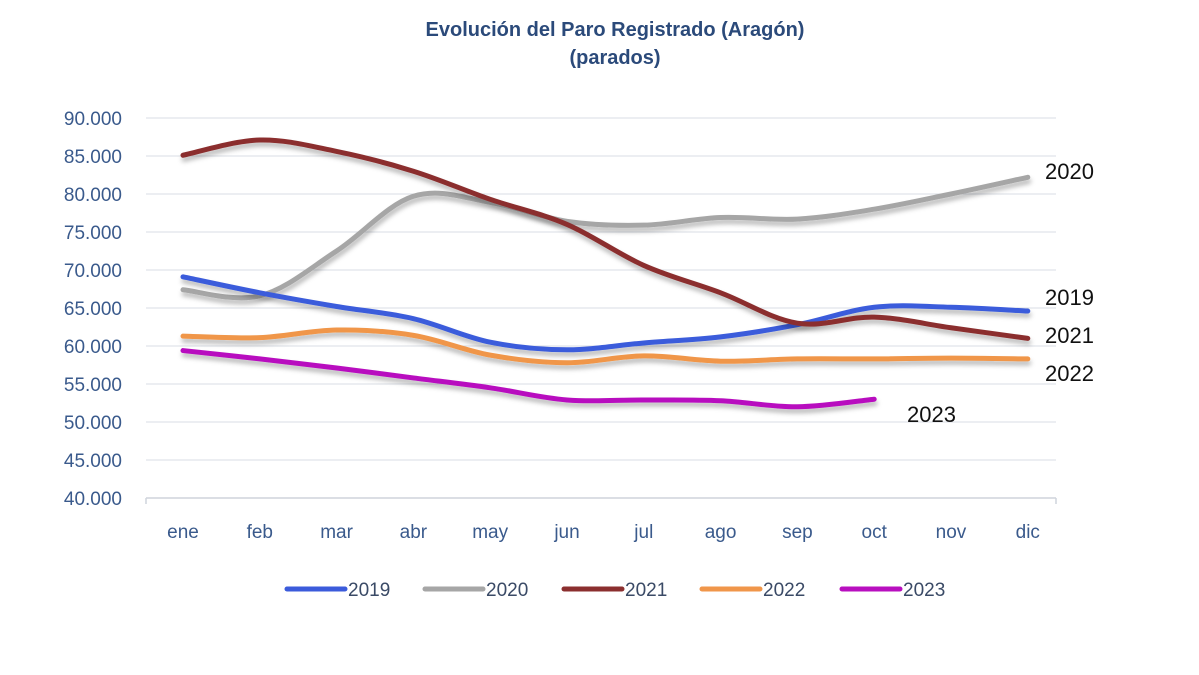  I want to click on x-tick-label: abr, so click(414, 532).